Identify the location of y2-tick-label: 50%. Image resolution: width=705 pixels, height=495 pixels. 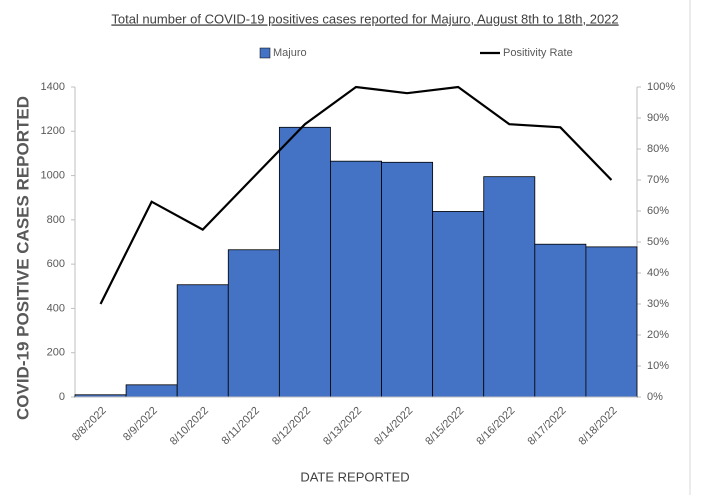
(658, 242).